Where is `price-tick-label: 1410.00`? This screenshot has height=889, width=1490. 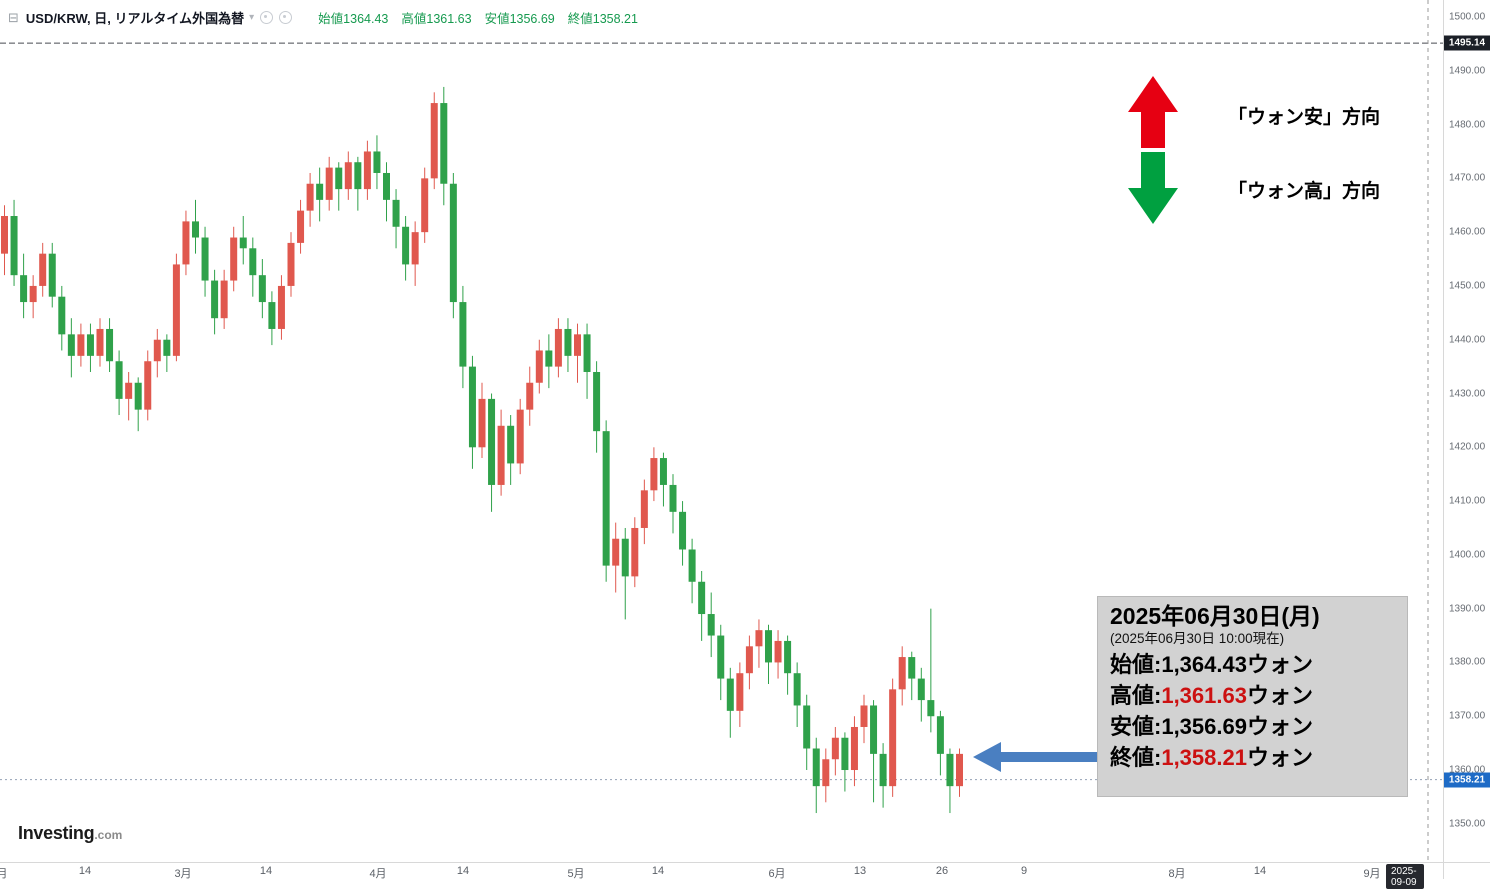 price-tick-label: 1410.00 is located at coordinates (1467, 501).